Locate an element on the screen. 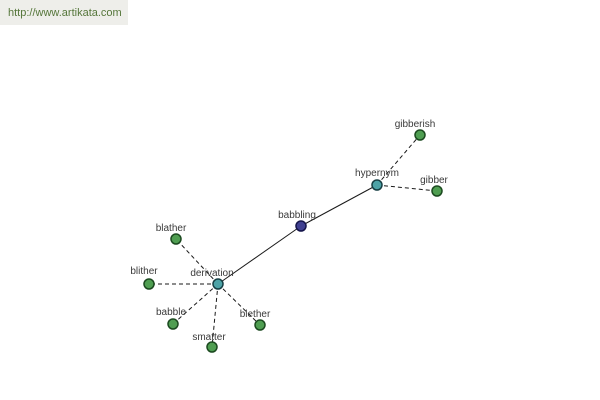 The height and width of the screenshot is (400, 600). node-babbling is located at coordinates (301, 226).